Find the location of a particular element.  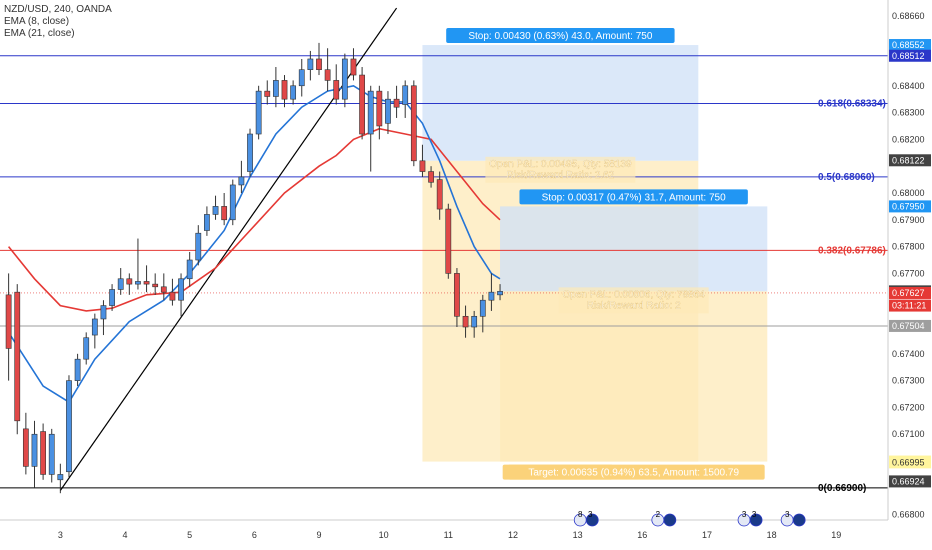

event-badge-0-0: 8 is located at coordinates (580, 514).